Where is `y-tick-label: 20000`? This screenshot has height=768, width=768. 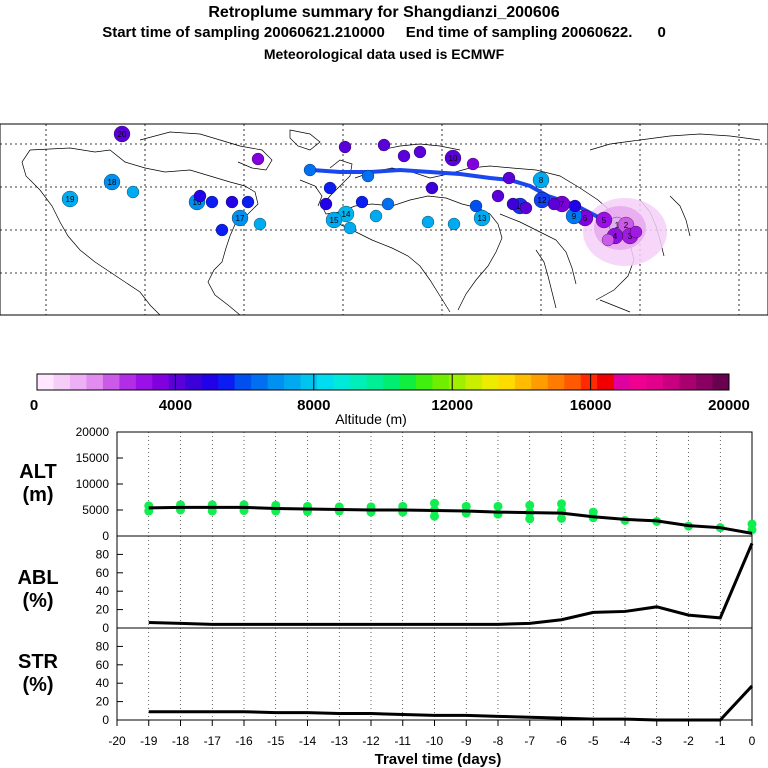
y-tick-label: 20000 is located at coordinates (93, 432).